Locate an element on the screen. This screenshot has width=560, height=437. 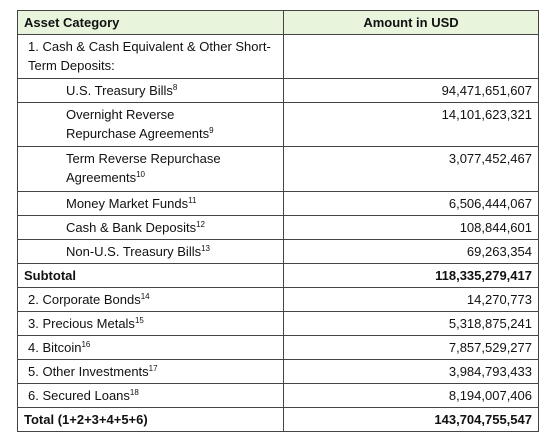
amount-cell is located at coordinates (411, 56).